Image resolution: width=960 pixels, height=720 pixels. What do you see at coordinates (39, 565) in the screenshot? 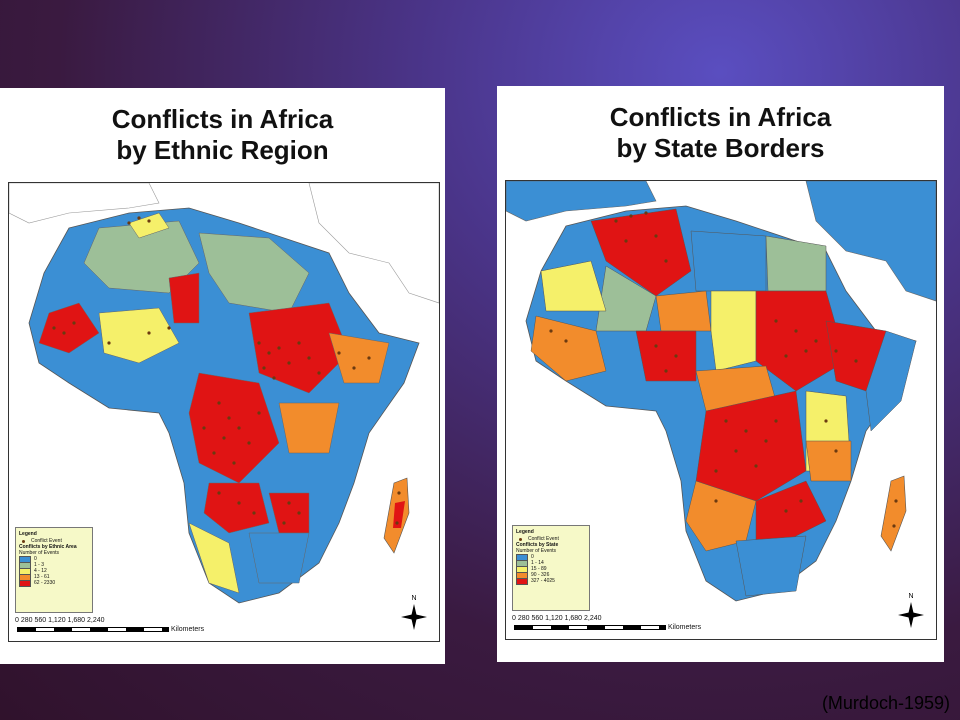
I see `legend-class-label: 1 - 3` at bounding box center [39, 565].